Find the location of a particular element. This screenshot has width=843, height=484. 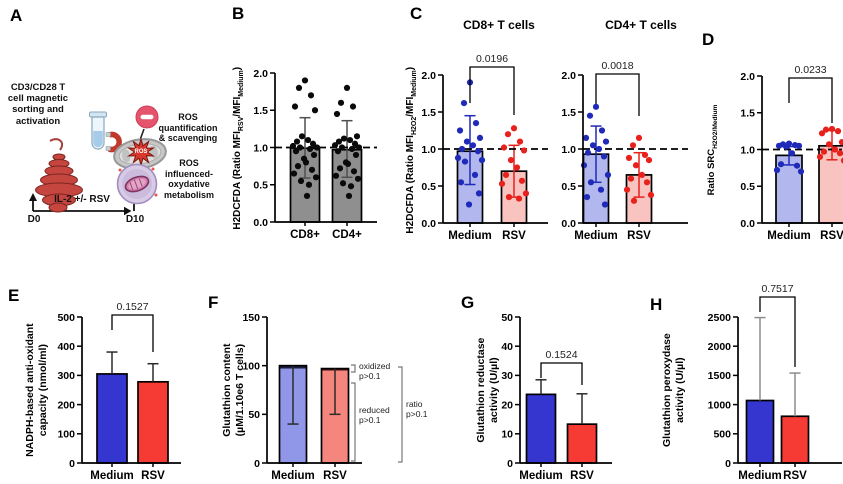

svg-text: 20 is located at coordinates (507, 405).